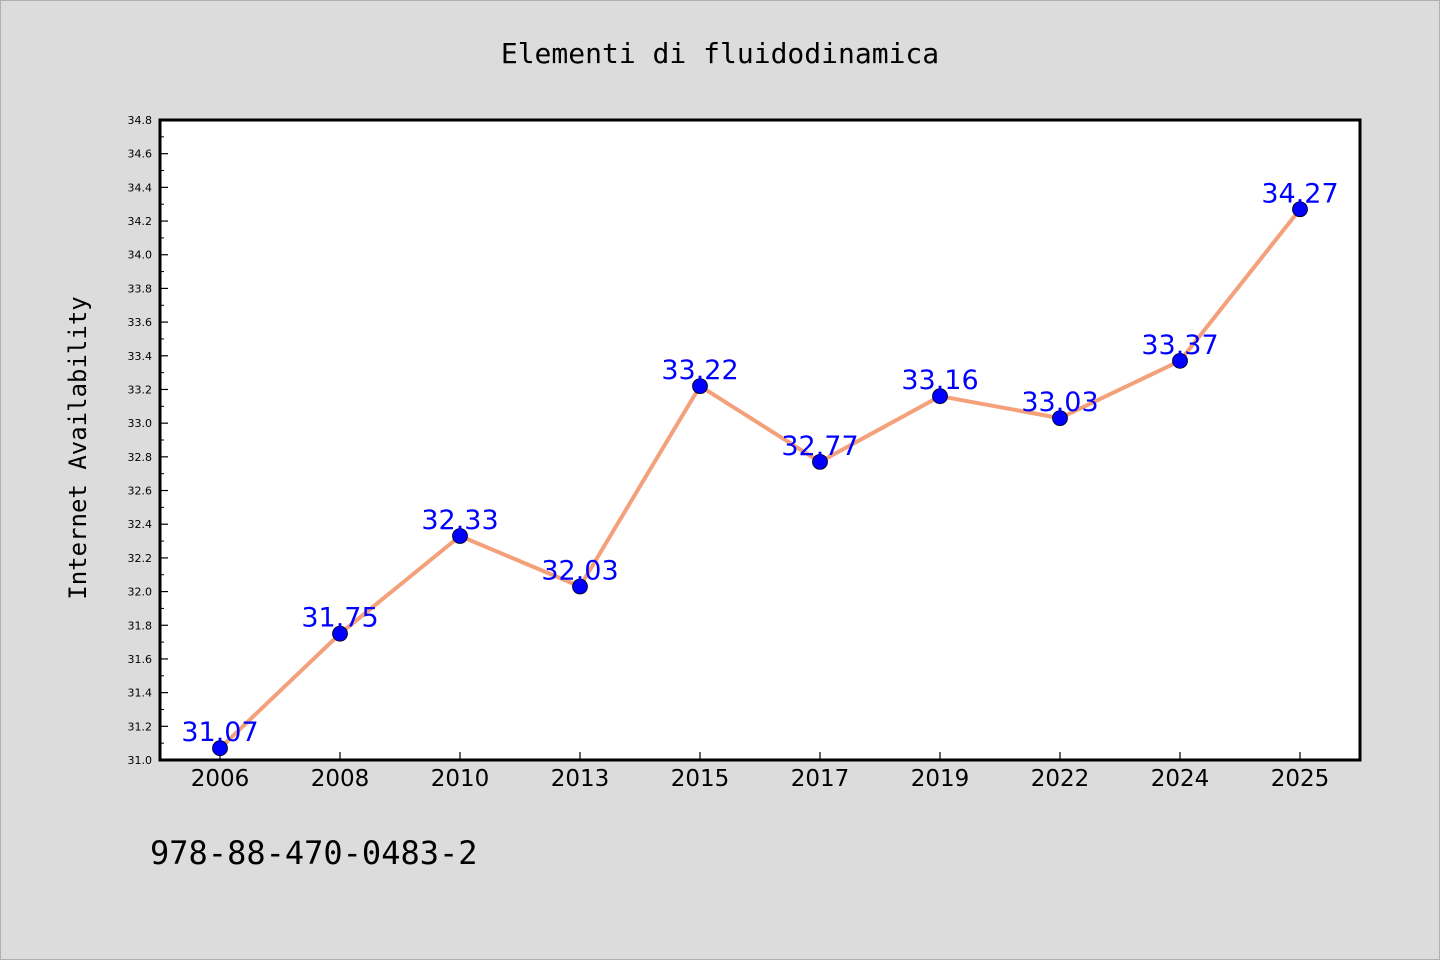 The image size is (1440, 960). Describe the element at coordinates (140, 423) in the screenshot. I see `y-tick-label: 33.0` at that location.